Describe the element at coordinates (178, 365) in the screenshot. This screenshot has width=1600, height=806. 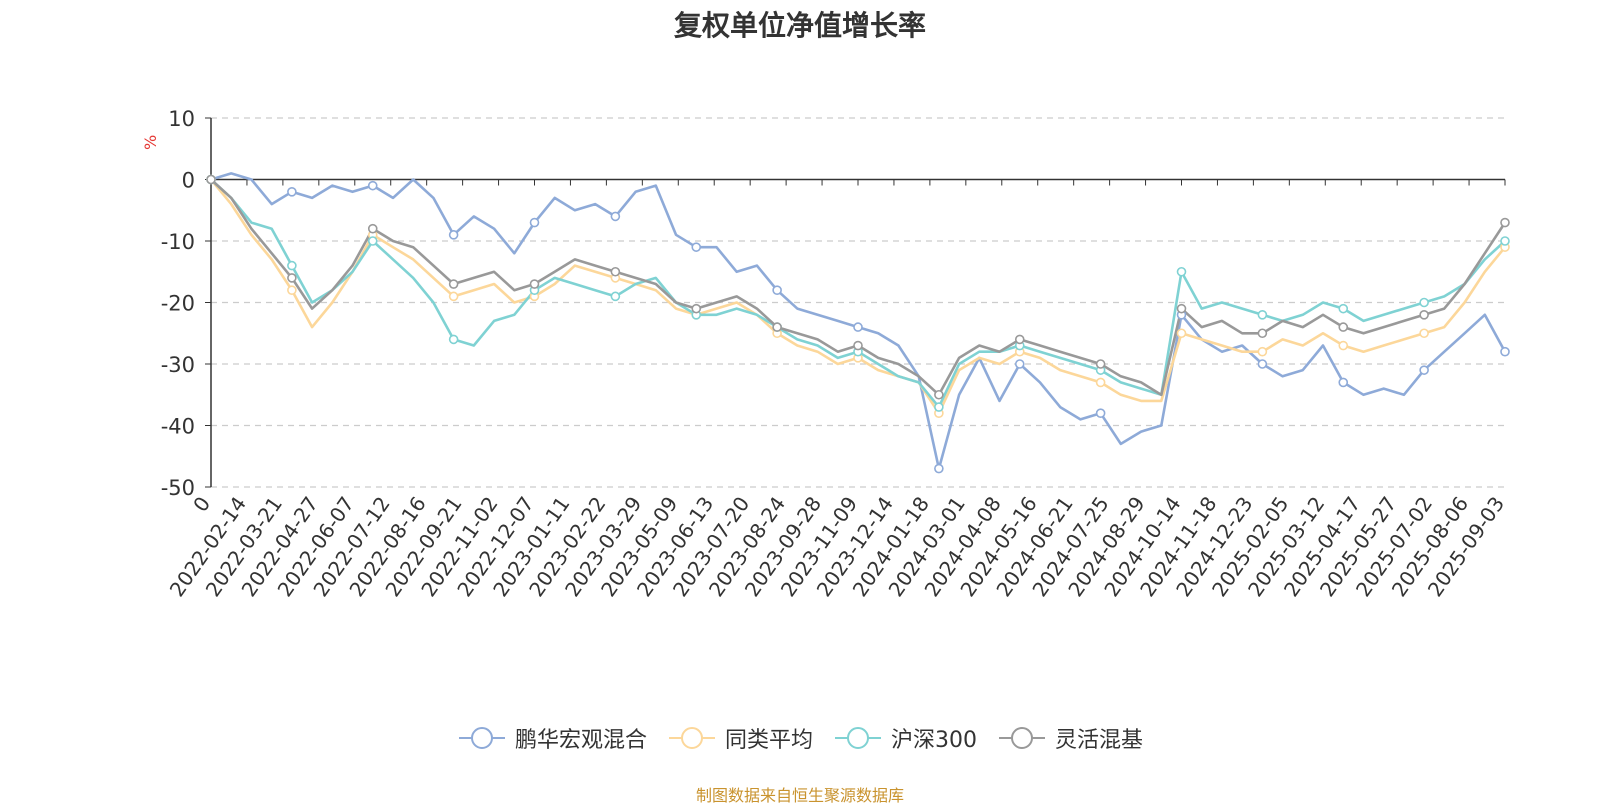
I see `y-tick-label: -30` at that location.